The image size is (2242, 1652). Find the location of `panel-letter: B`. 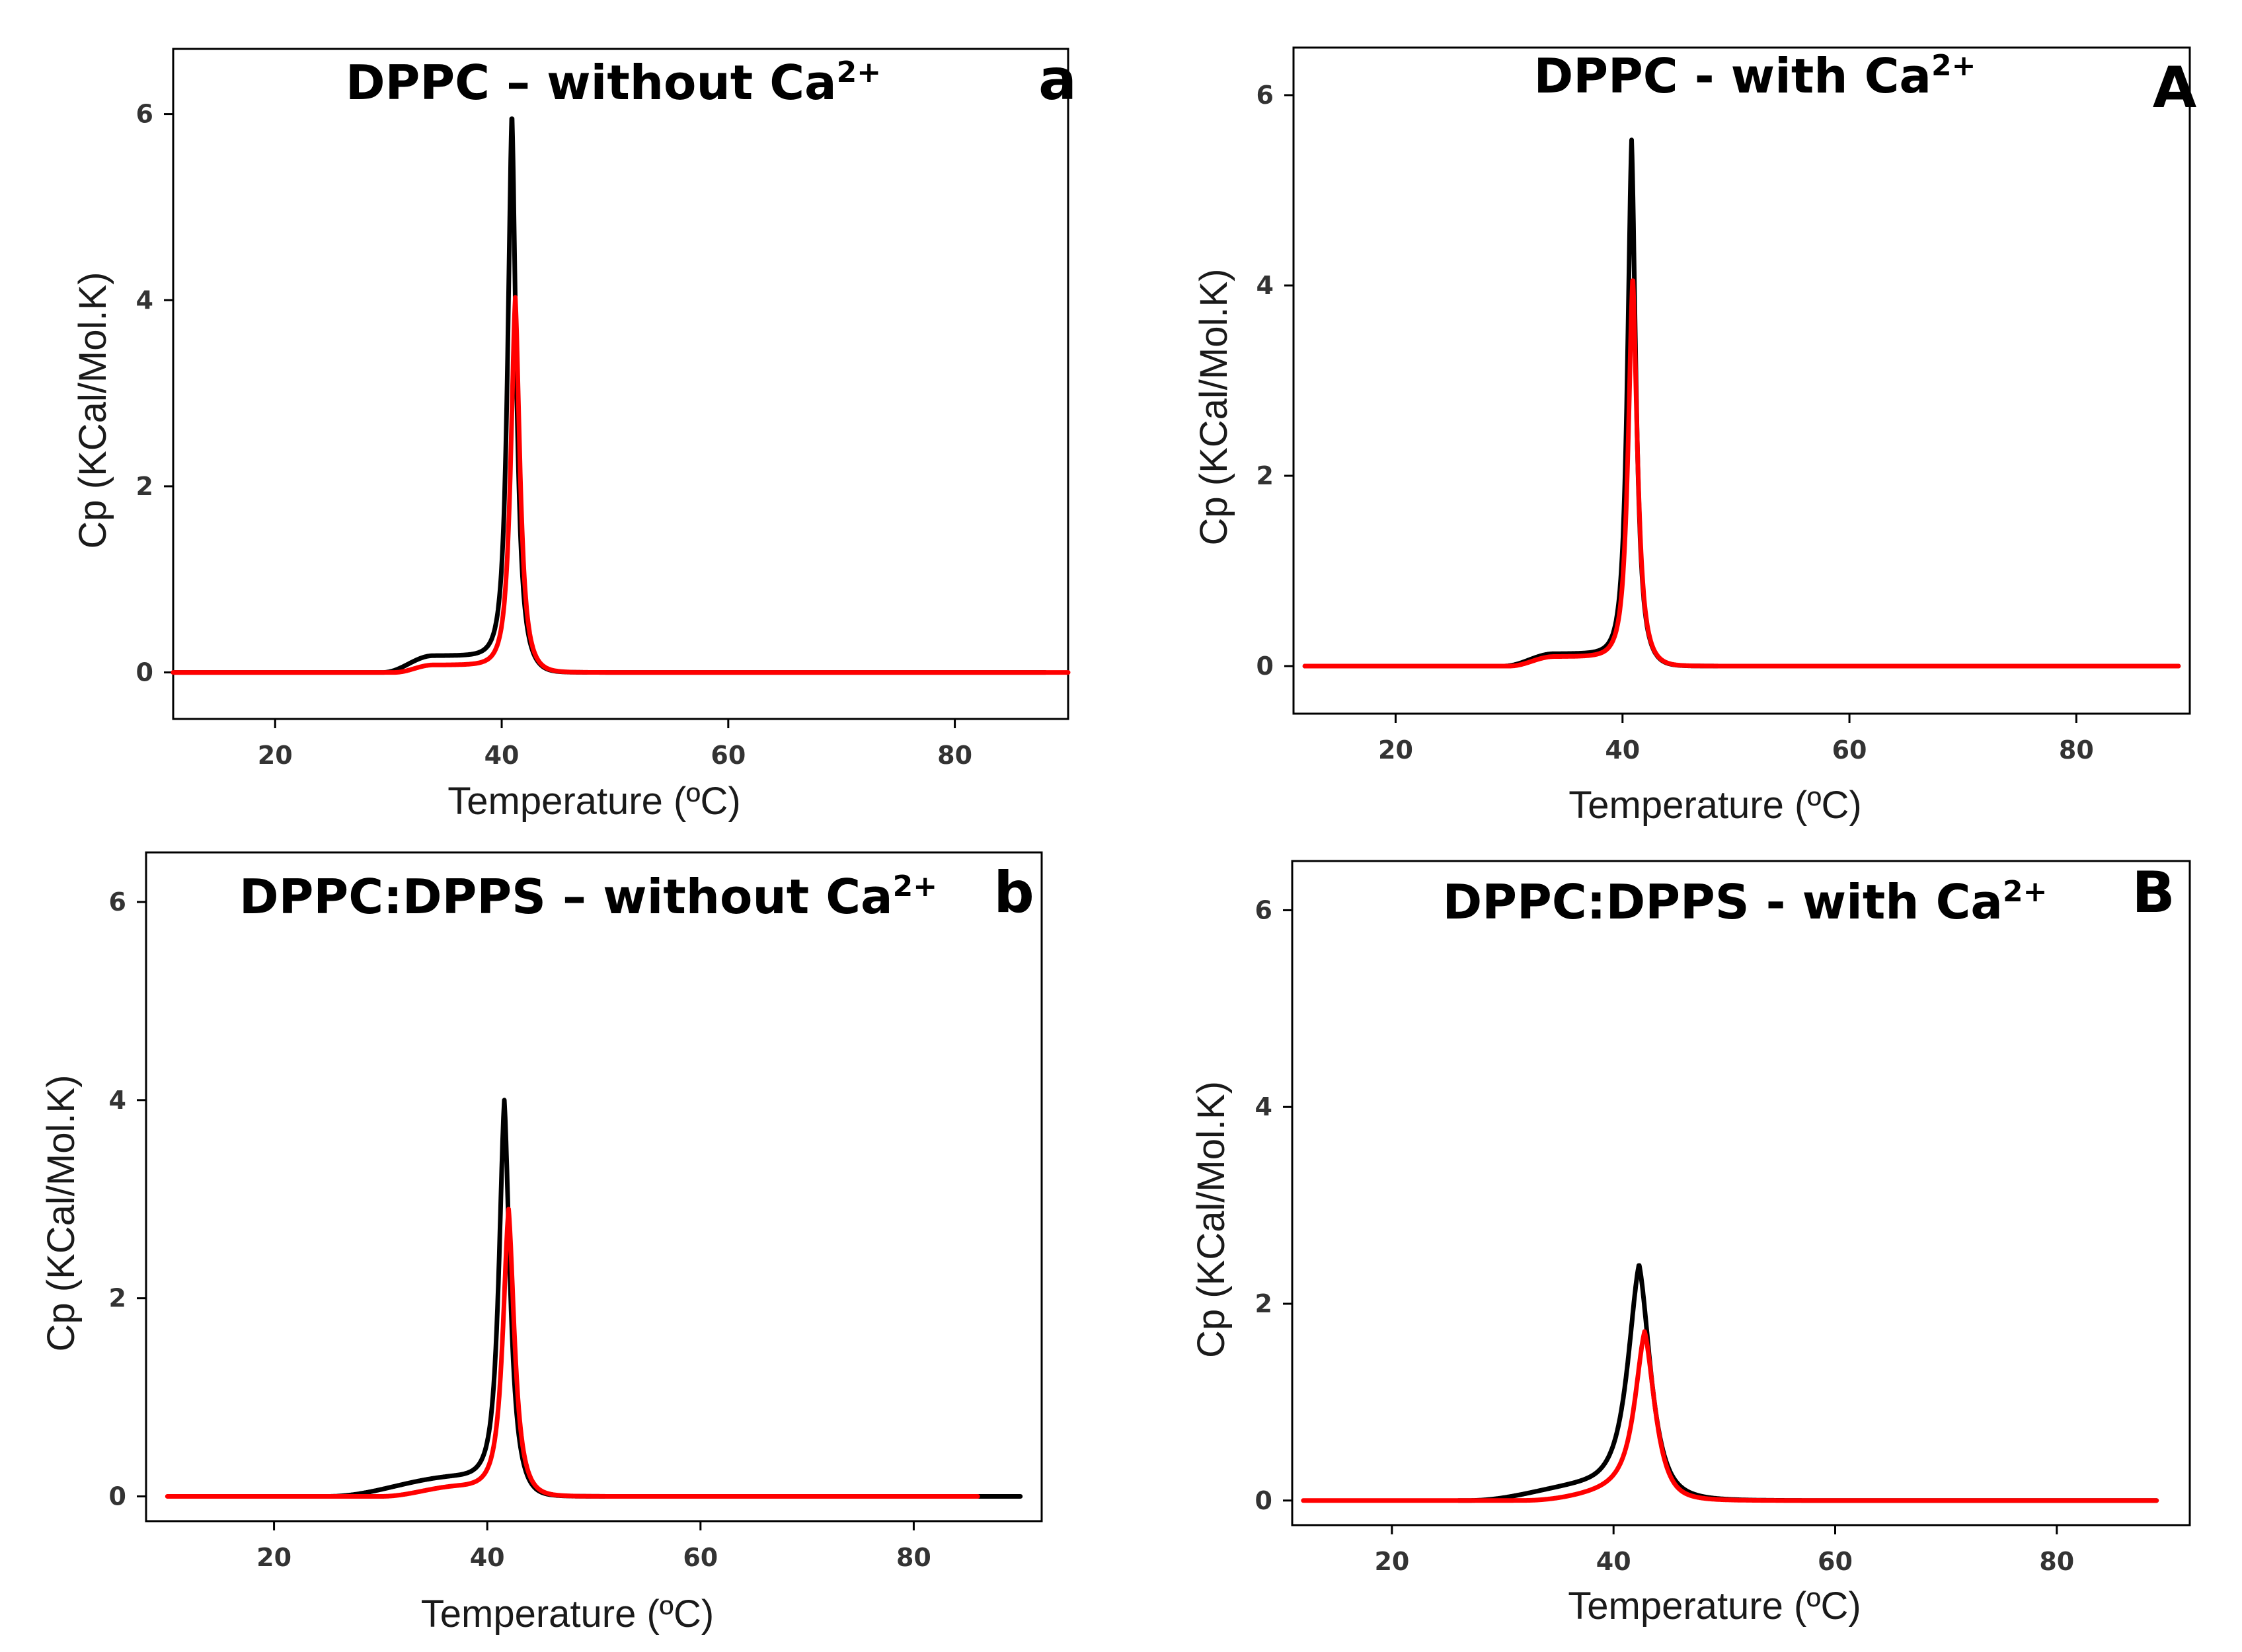

panel-letter: B is located at coordinates (2154, 893).